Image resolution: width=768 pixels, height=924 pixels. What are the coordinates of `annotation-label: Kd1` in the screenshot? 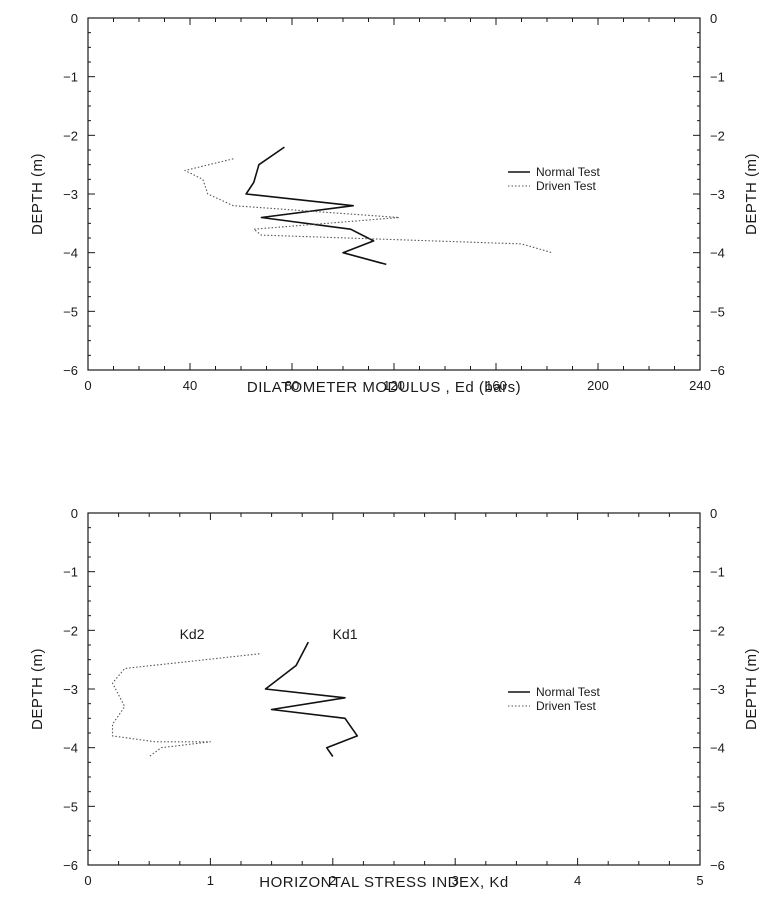 It's located at (345, 634).